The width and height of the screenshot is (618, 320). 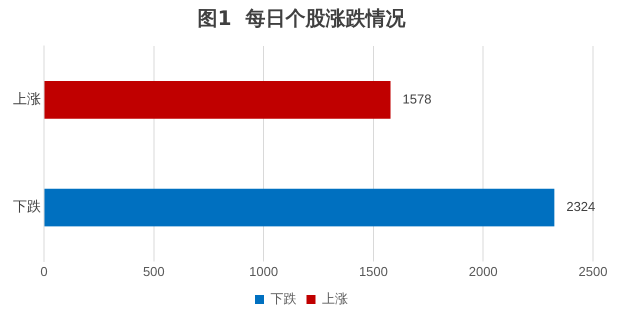 I want to click on x-tick-label: 0, so click(x=44, y=271).